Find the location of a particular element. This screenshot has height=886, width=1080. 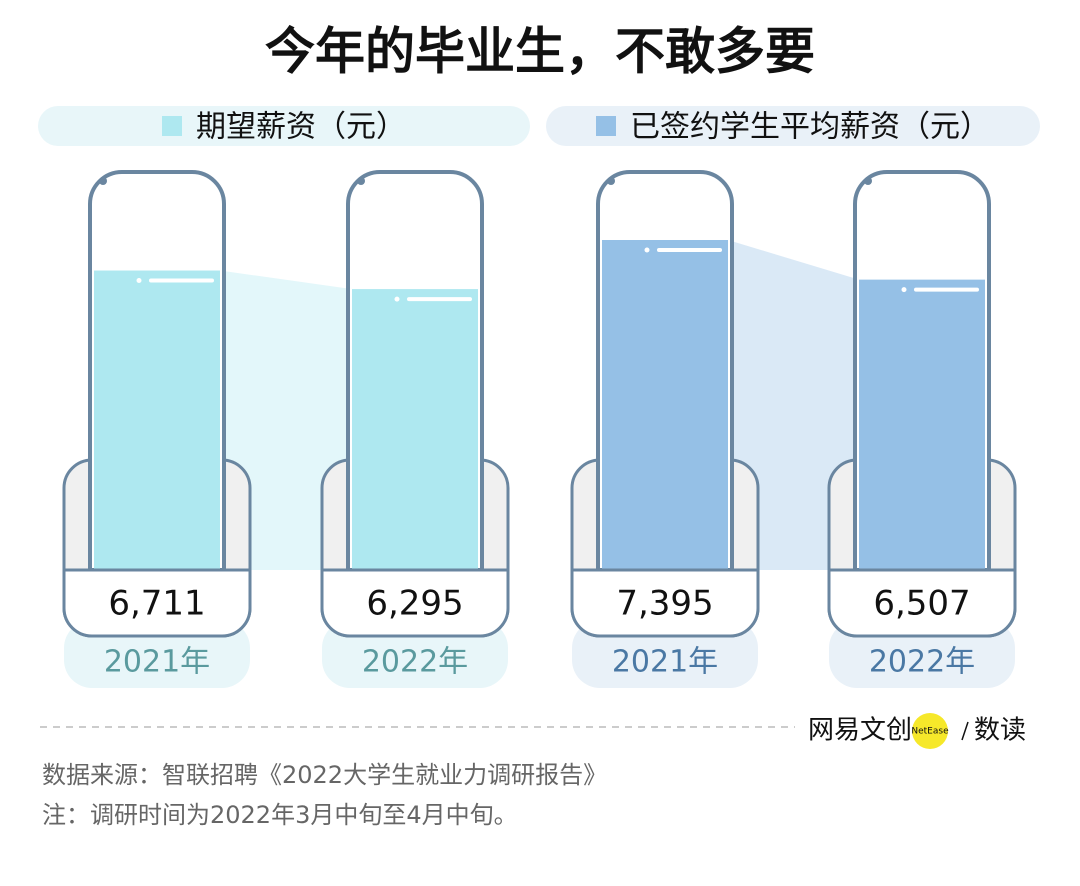

logo-badge: NetEase is located at coordinates (930, 732).